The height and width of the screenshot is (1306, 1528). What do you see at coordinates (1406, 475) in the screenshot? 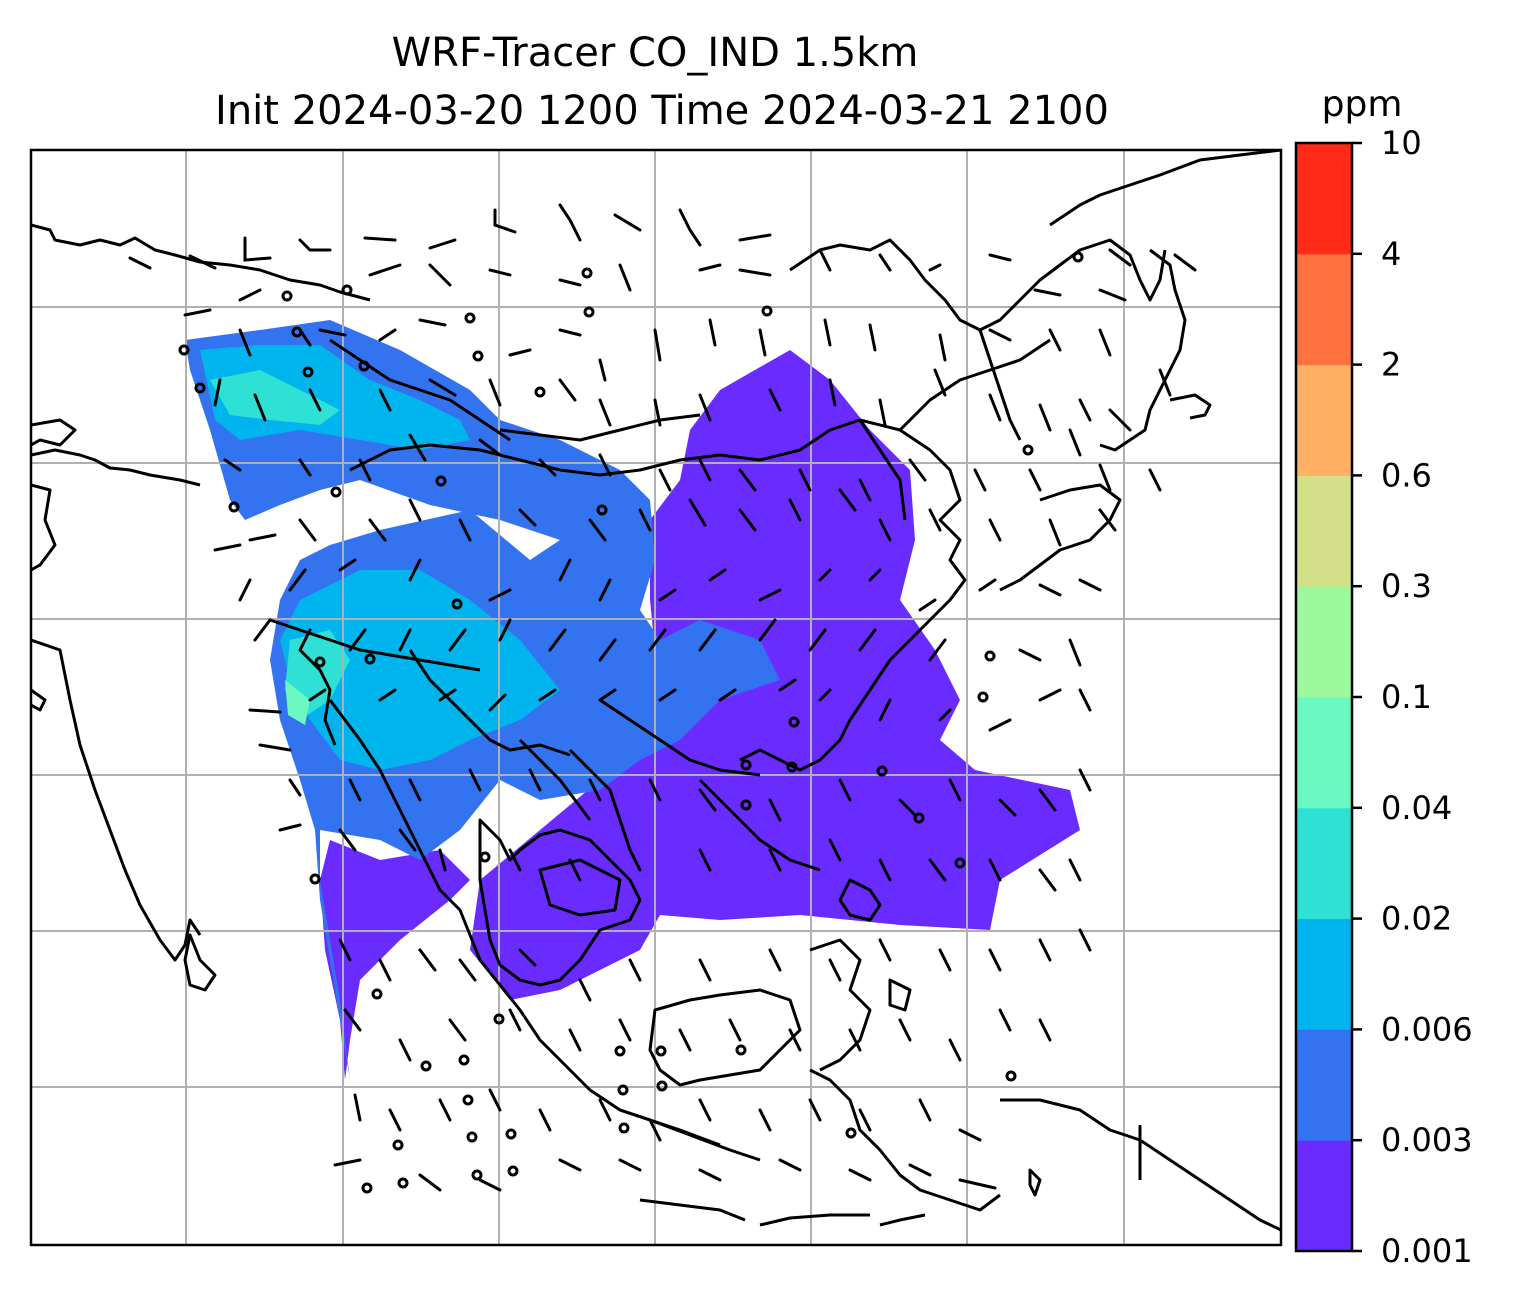
I see `colorbar-tick-label: 0.6` at bounding box center [1406, 475].